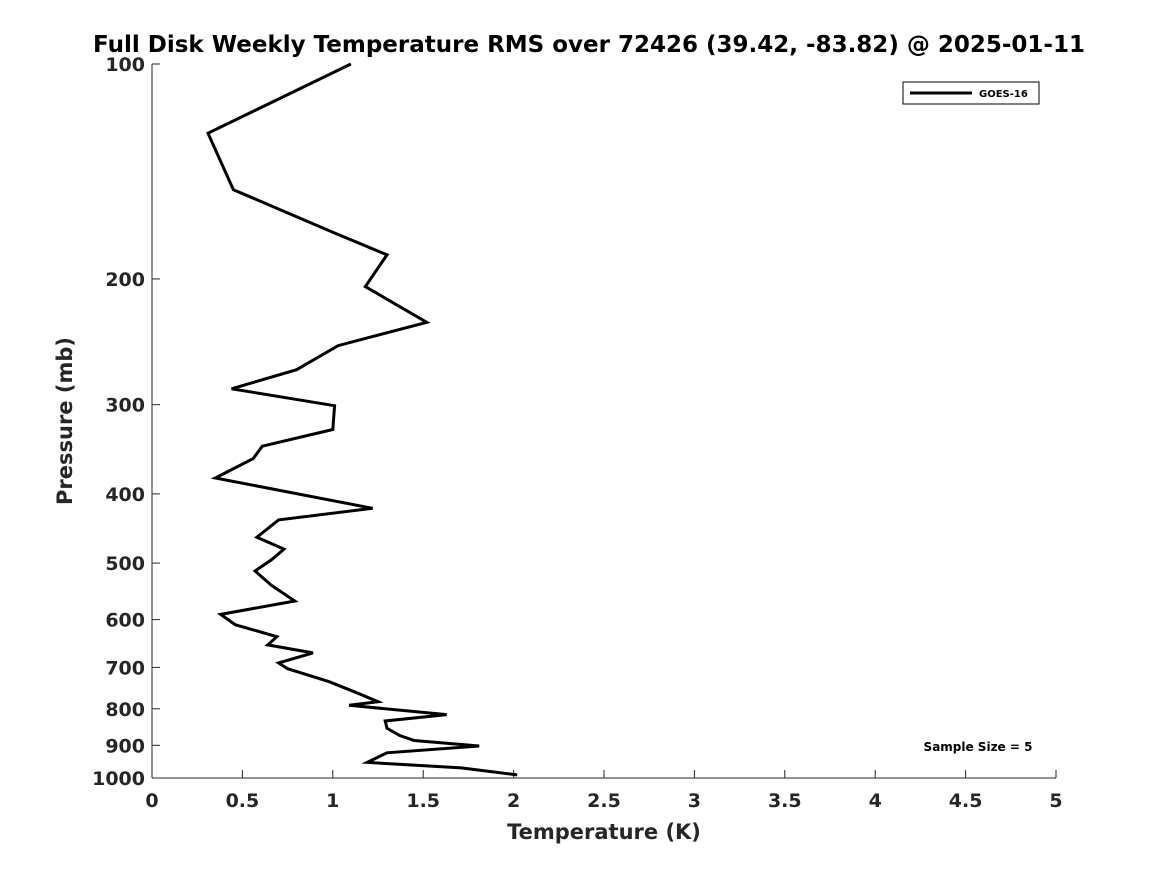 The height and width of the screenshot is (875, 1167). Describe the element at coordinates (125, 621) in the screenshot. I see `y-tick-label: 600` at that location.